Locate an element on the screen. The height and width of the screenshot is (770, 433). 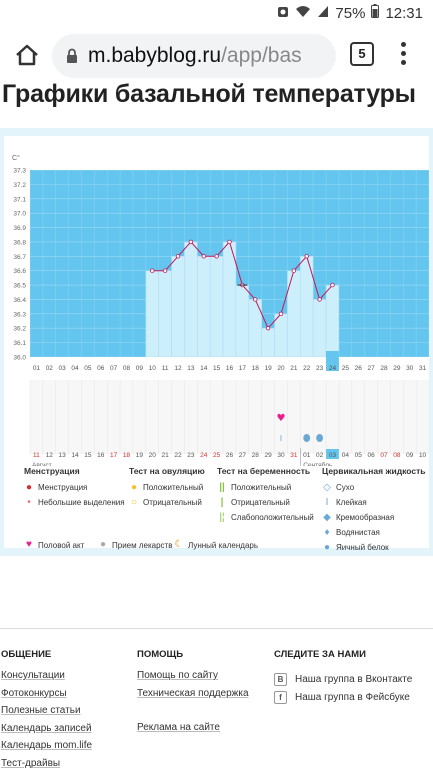
y-tick-label: 36.4 is located at coordinates (19, 300).